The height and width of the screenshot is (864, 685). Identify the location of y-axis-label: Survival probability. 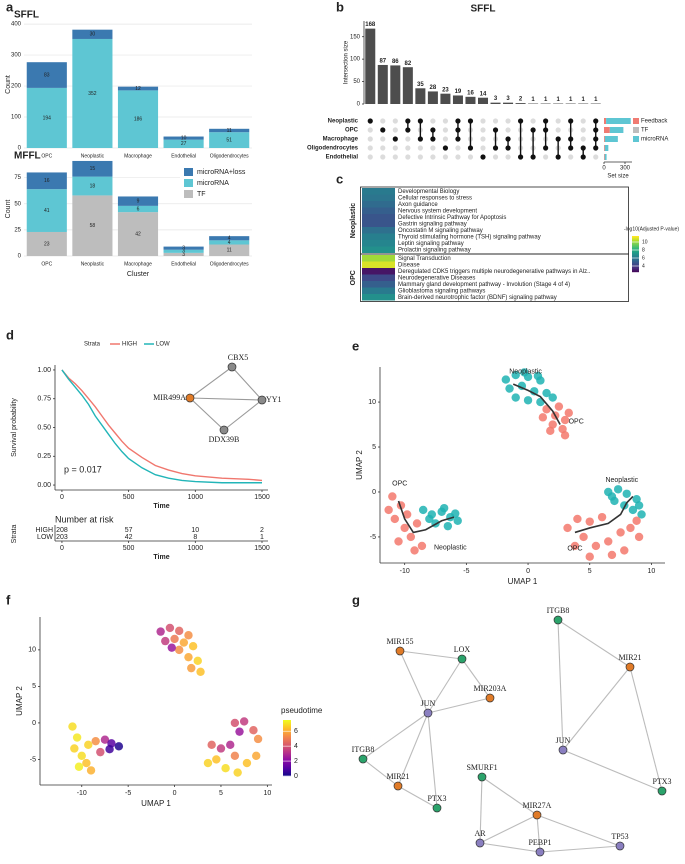
(14, 427).